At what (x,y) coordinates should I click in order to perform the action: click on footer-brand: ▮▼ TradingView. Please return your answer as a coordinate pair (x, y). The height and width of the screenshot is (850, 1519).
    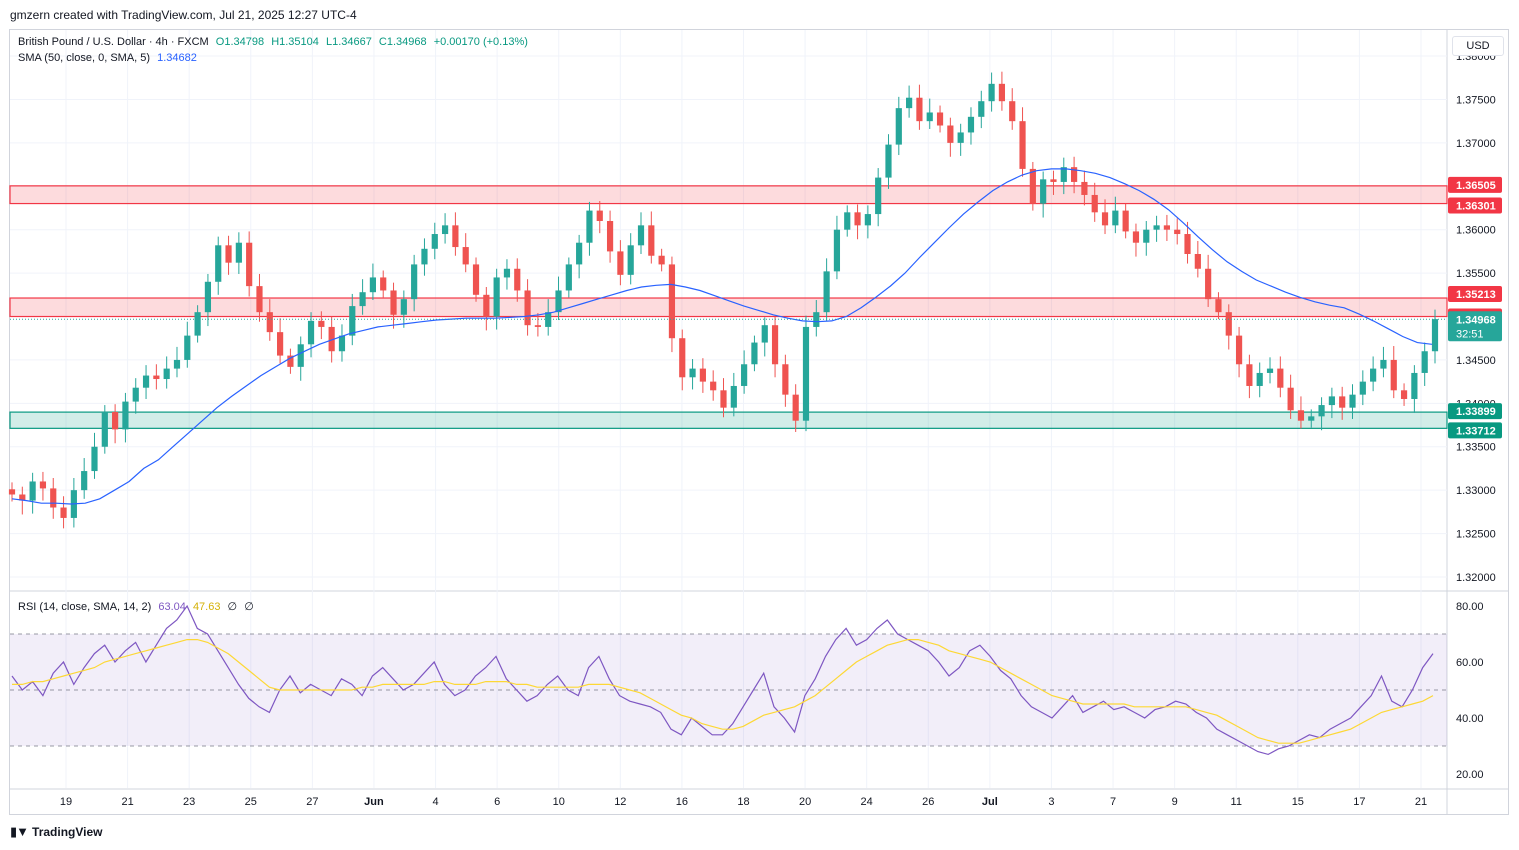
    Looking at the image, I should click on (56, 832).